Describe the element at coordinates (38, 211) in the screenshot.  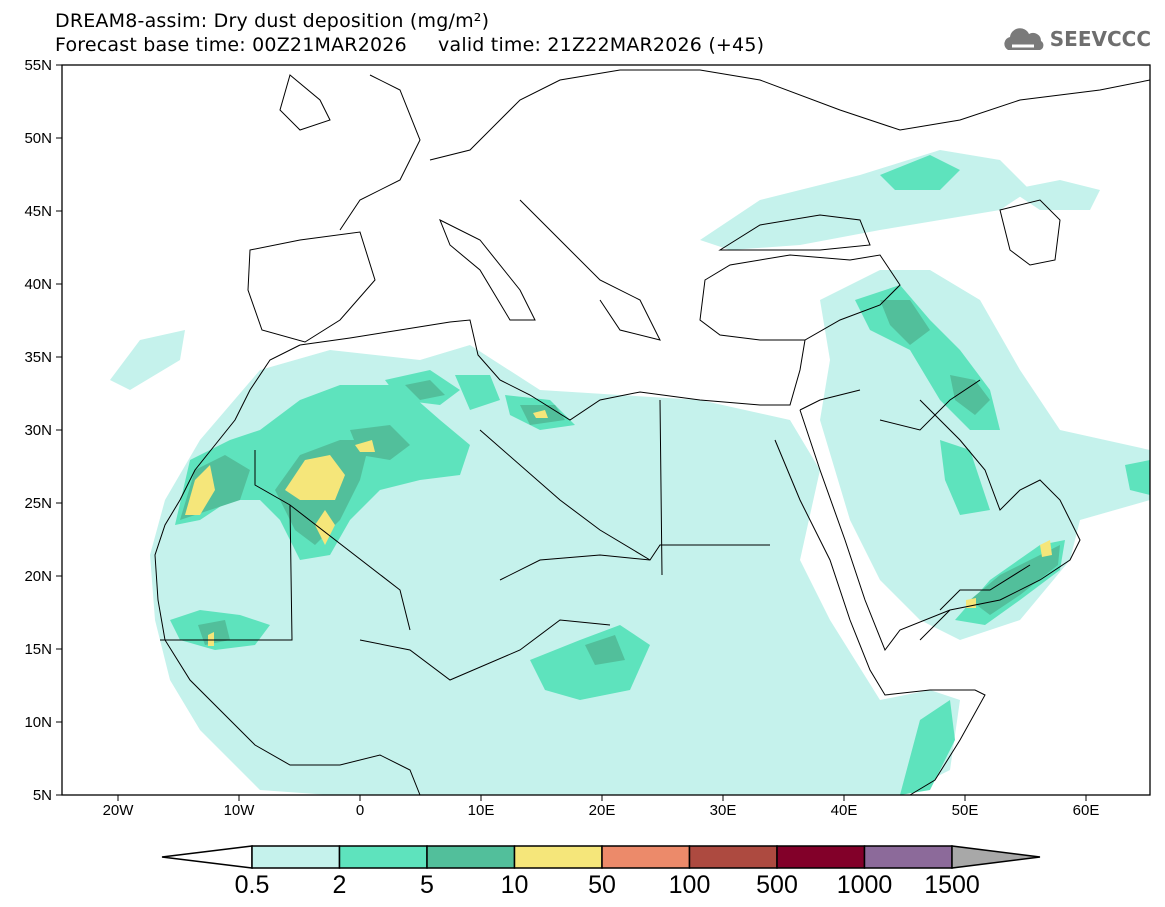
I see `lat-label: 45N` at that location.